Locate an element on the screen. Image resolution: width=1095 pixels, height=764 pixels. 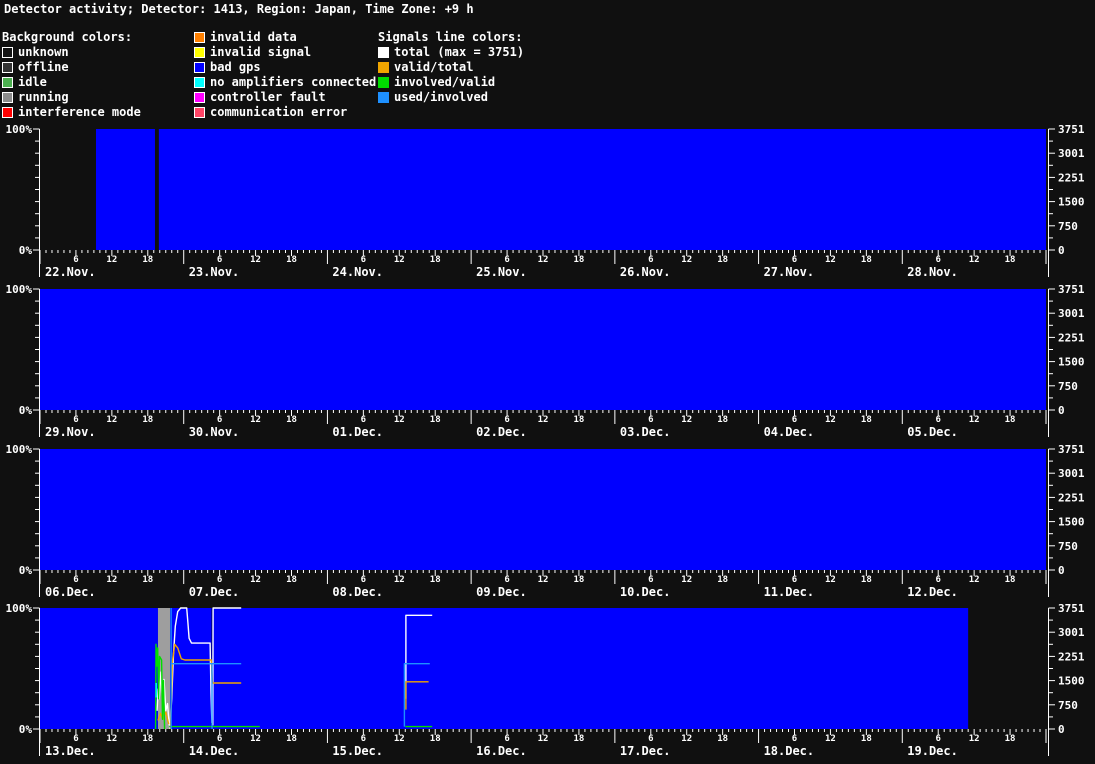
background-segments is located at coordinates (543, 349).